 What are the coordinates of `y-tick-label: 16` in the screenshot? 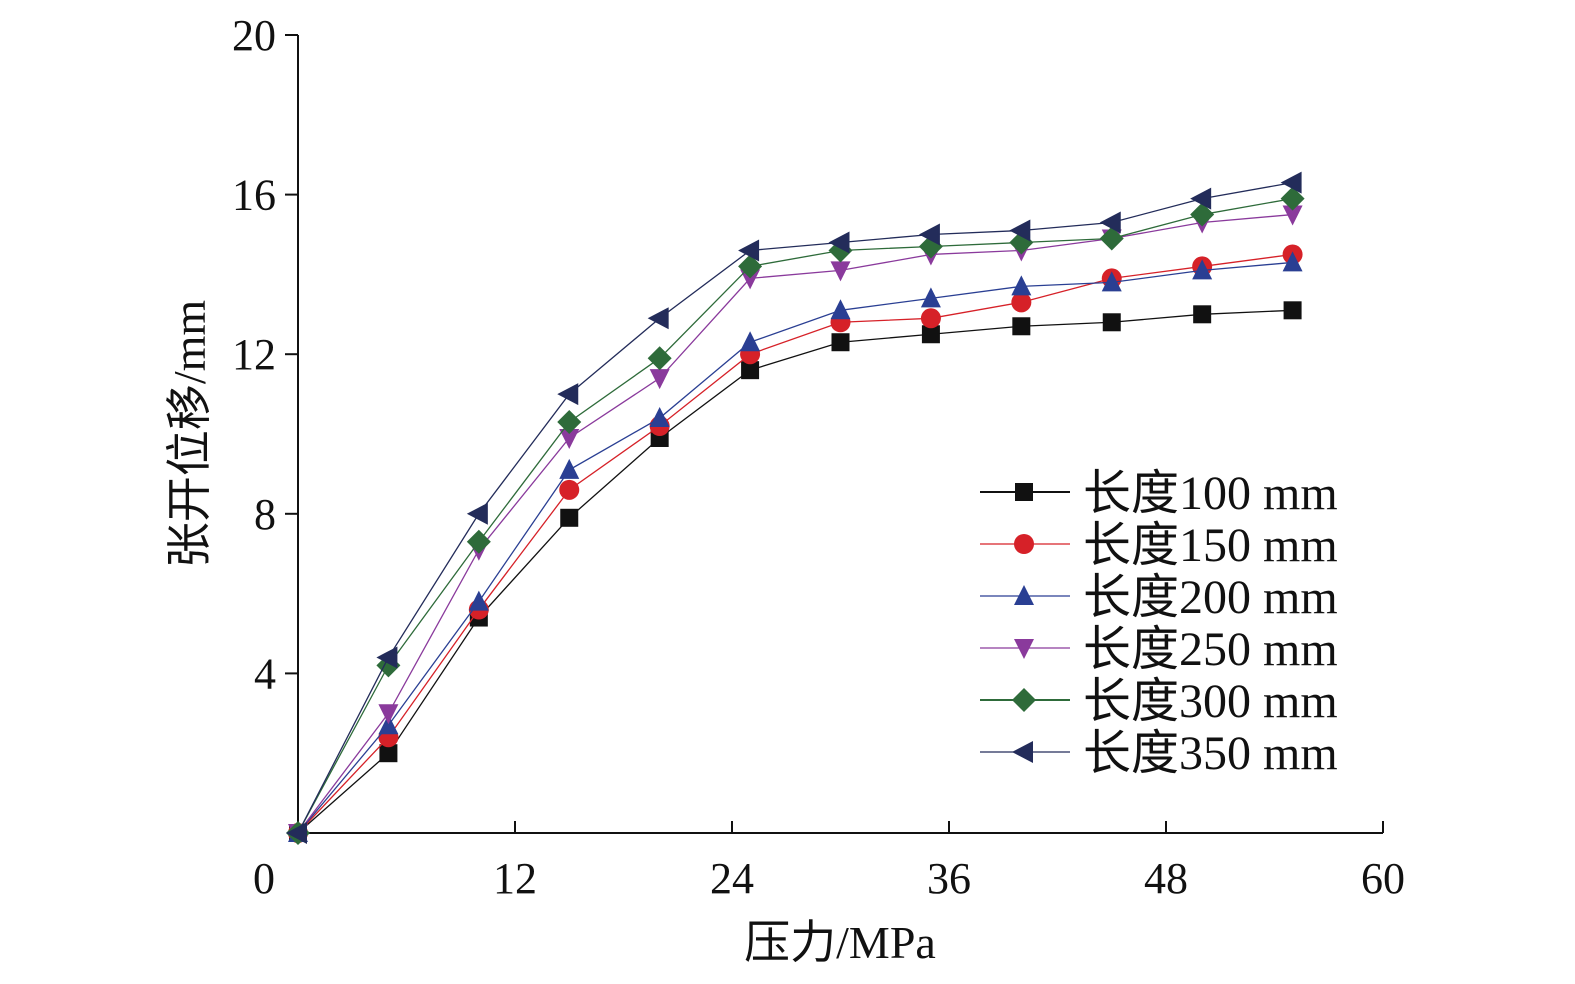 It's located at (254, 195).